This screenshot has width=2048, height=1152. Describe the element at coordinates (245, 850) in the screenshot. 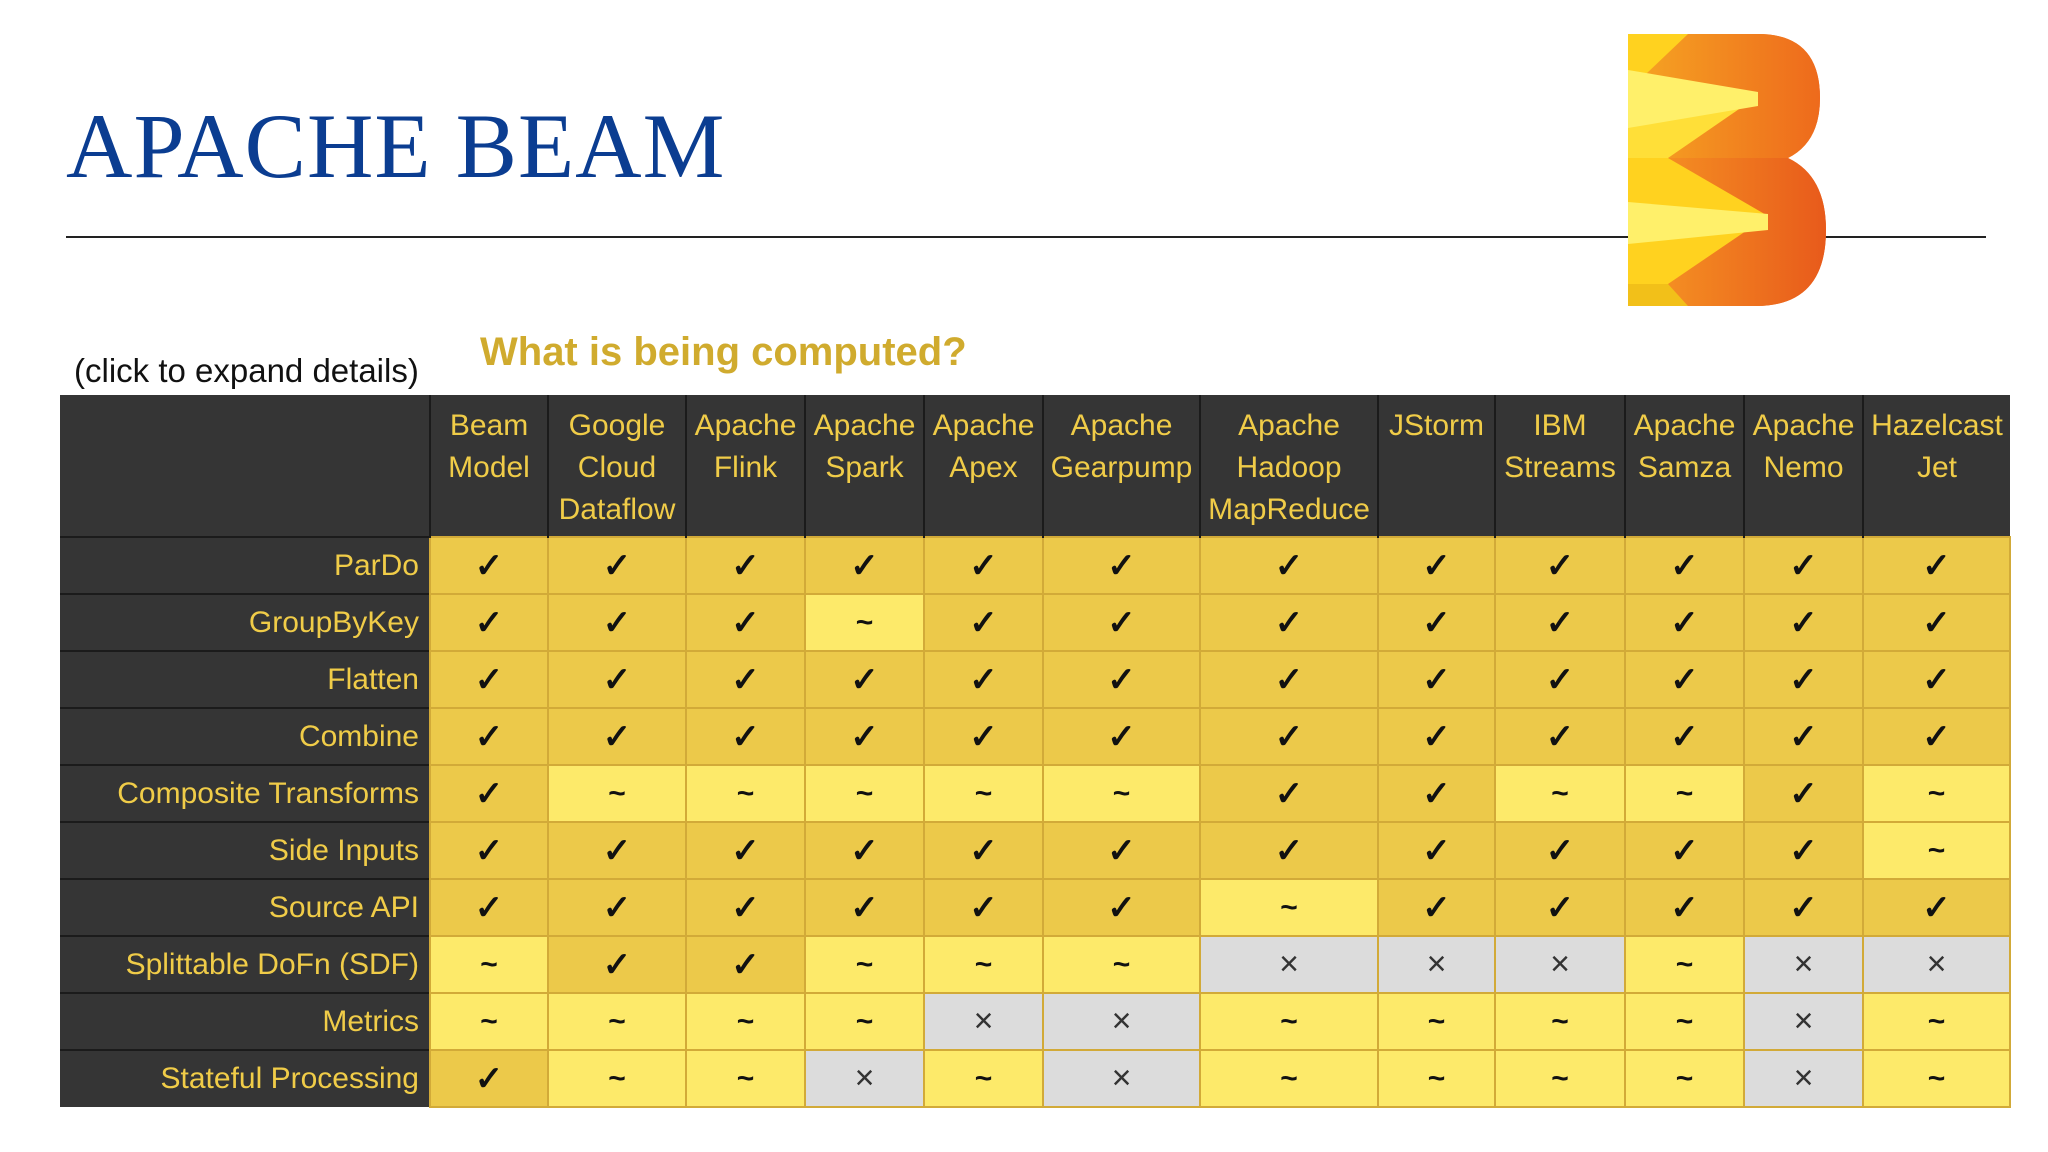

I see `feature-label: Side Inputs` at that location.